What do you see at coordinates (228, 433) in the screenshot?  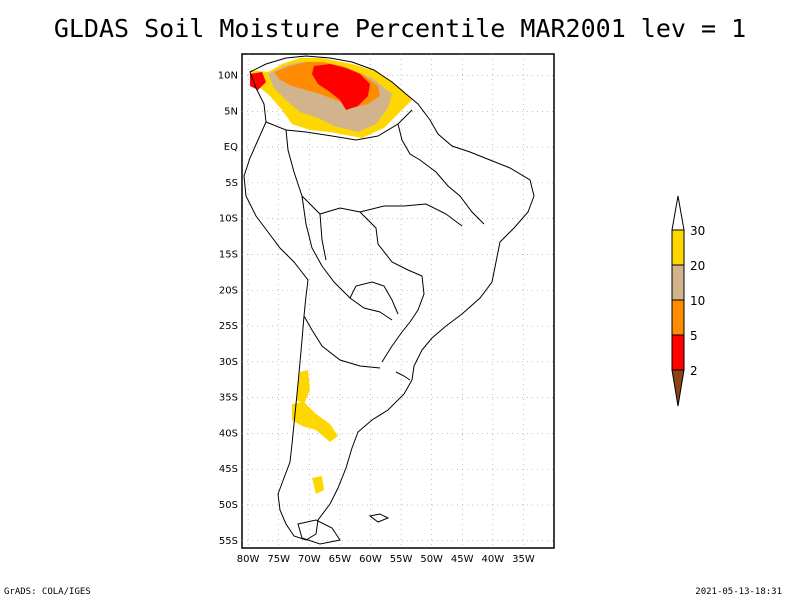 I see `lat-tick-label: 40S` at bounding box center [228, 433].